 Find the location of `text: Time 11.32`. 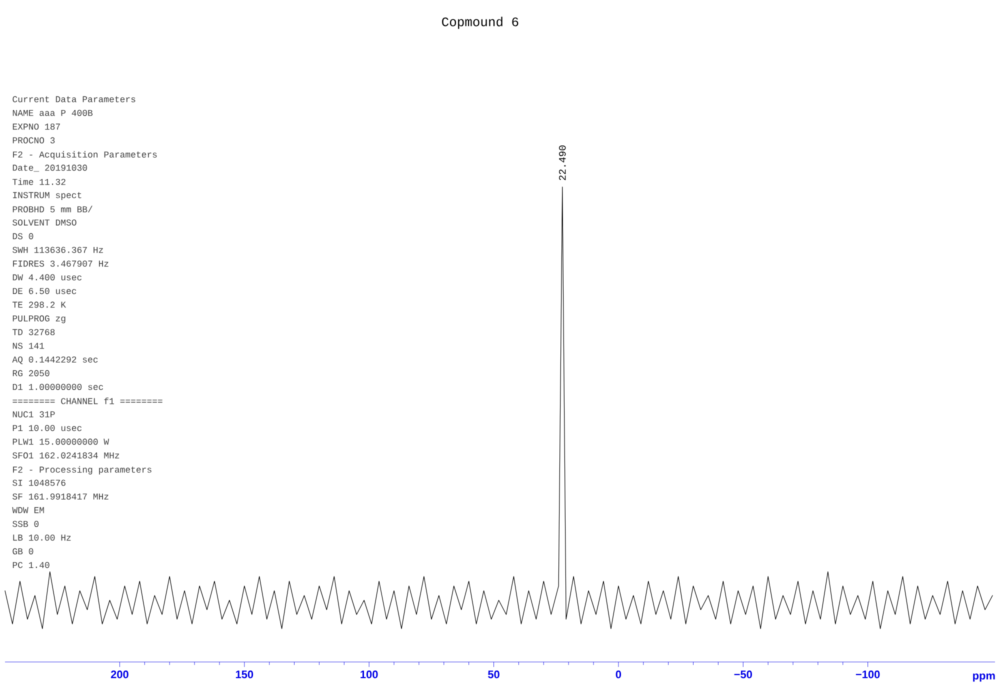

text: Time 11.32 is located at coordinates (39, 181).